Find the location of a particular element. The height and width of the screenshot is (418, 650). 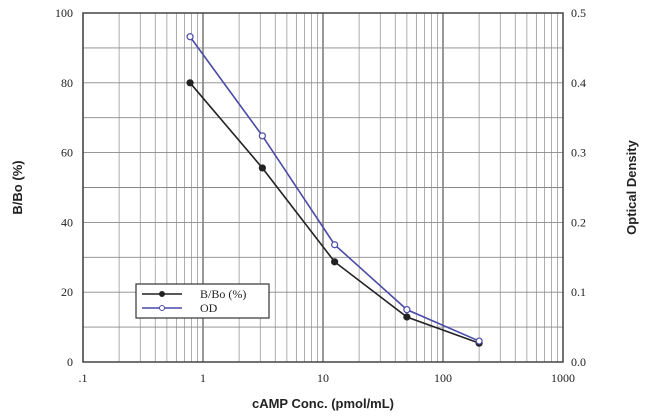

legend-label: OD is located at coordinates (209, 308).